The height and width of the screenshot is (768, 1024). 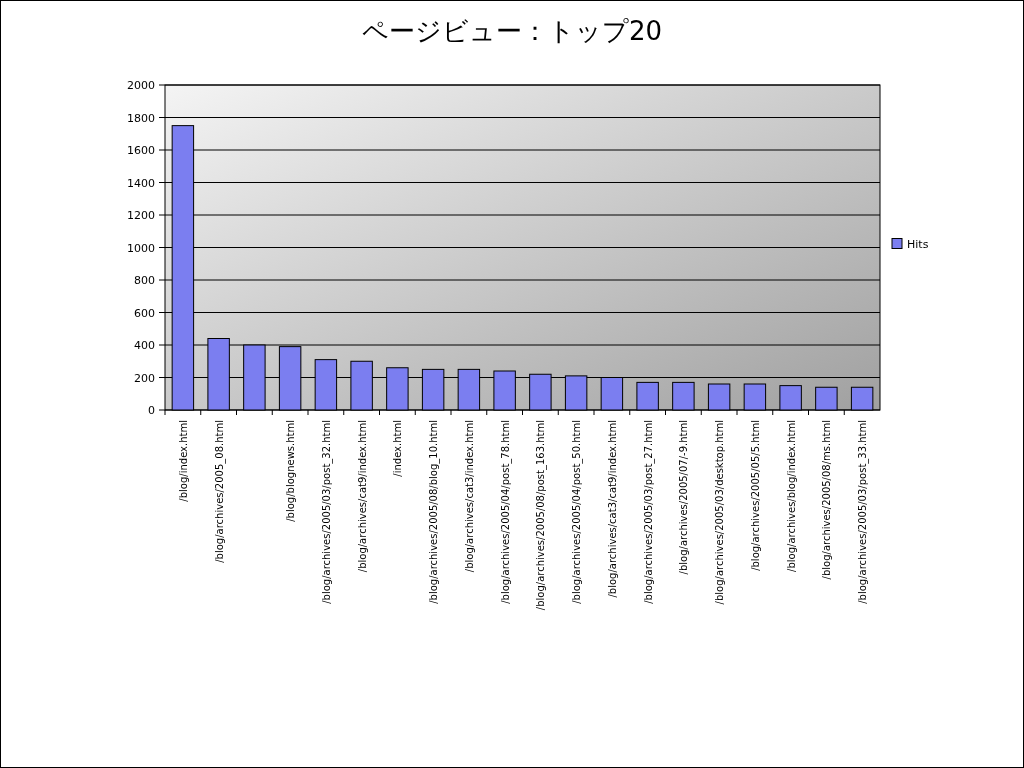 What do you see at coordinates (326, 512) in the screenshot?
I see `x-tick-label: /blog/archives/2005/03/post_32.html` at bounding box center [326, 512].